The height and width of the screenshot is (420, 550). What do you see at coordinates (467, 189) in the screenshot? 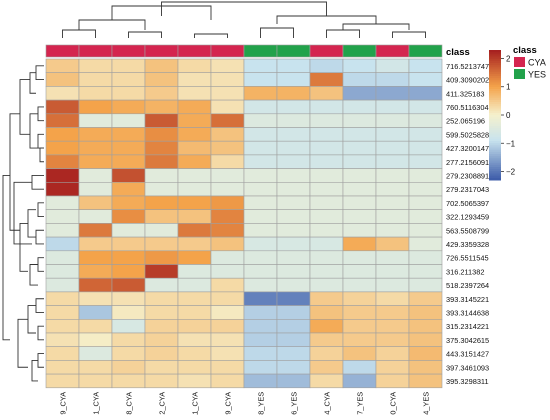
I see `row-label: 279.2317043` at bounding box center [467, 189].